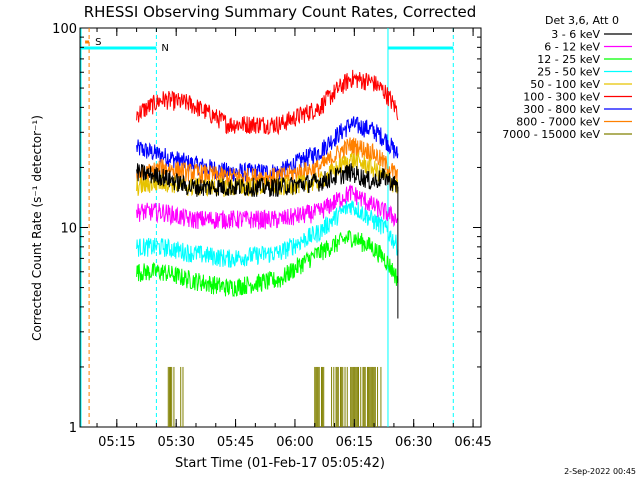  Describe the element at coordinates (235, 442) in the screenshot. I see `x-tick-label: 05:45` at that location.